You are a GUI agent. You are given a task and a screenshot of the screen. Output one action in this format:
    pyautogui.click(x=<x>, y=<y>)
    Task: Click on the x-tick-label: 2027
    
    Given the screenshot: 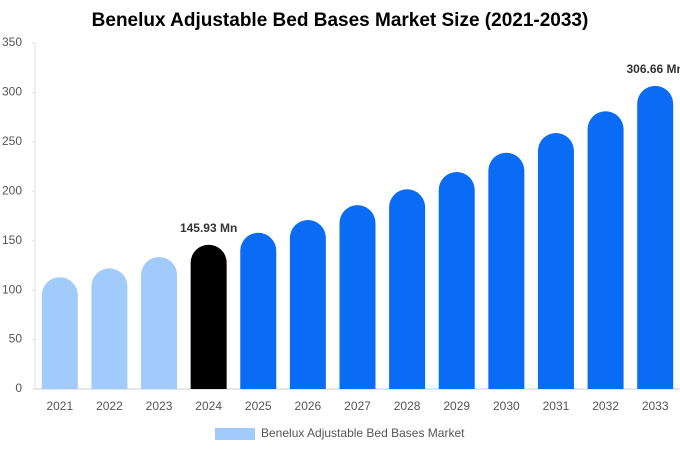 What is the action you would take?
    pyautogui.click(x=357, y=406)
    